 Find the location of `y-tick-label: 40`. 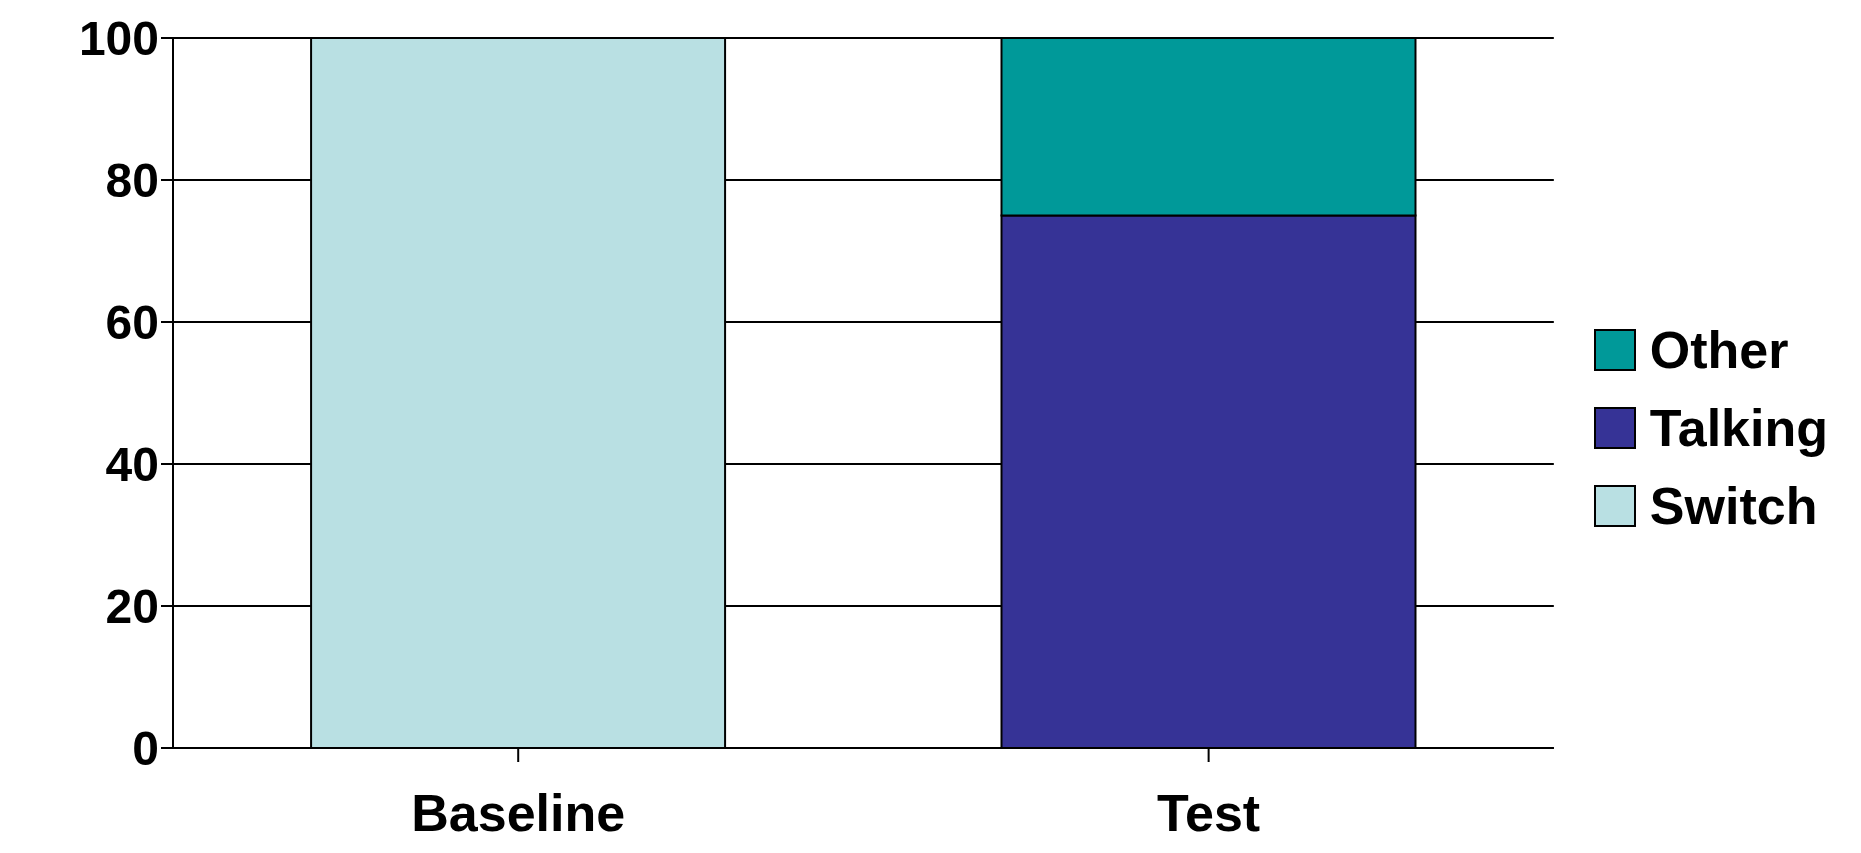

y-tick-label: 40 is located at coordinates (132, 465).